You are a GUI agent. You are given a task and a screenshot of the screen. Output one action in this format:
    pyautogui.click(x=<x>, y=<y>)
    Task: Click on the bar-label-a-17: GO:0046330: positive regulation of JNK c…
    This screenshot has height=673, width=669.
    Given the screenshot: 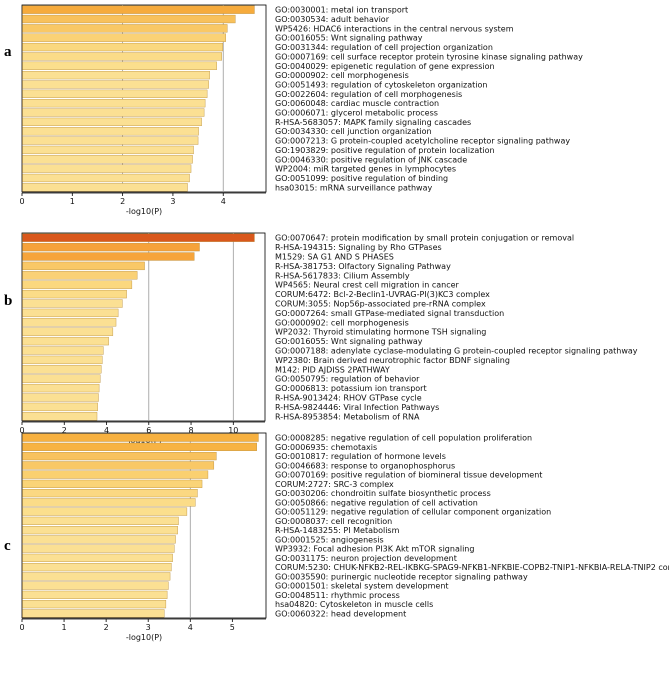 What is the action you would take?
    pyautogui.click(x=371, y=159)
    